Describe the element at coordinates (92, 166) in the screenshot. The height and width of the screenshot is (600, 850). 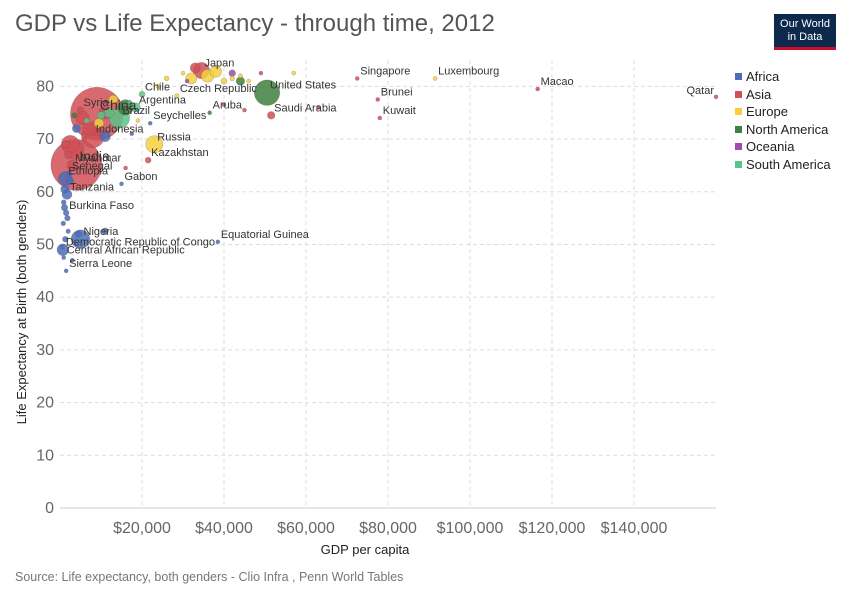
I see `point-label: Senegal` at that location.